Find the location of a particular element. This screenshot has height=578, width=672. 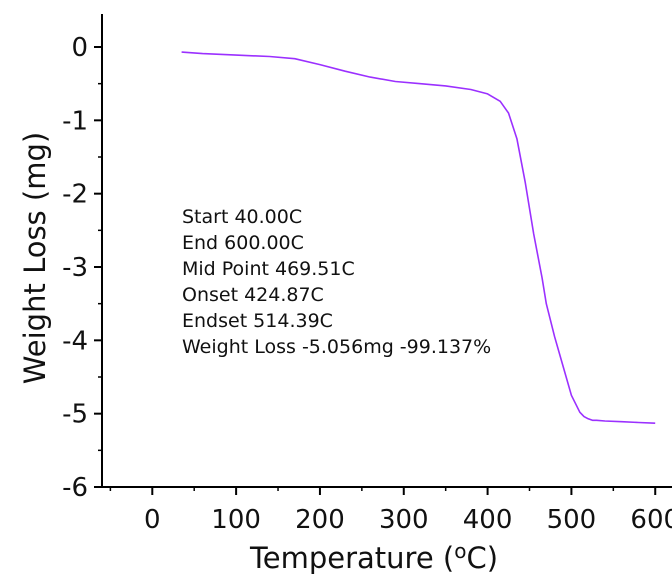

y-tick-label: 0 is located at coordinates (79, 48).